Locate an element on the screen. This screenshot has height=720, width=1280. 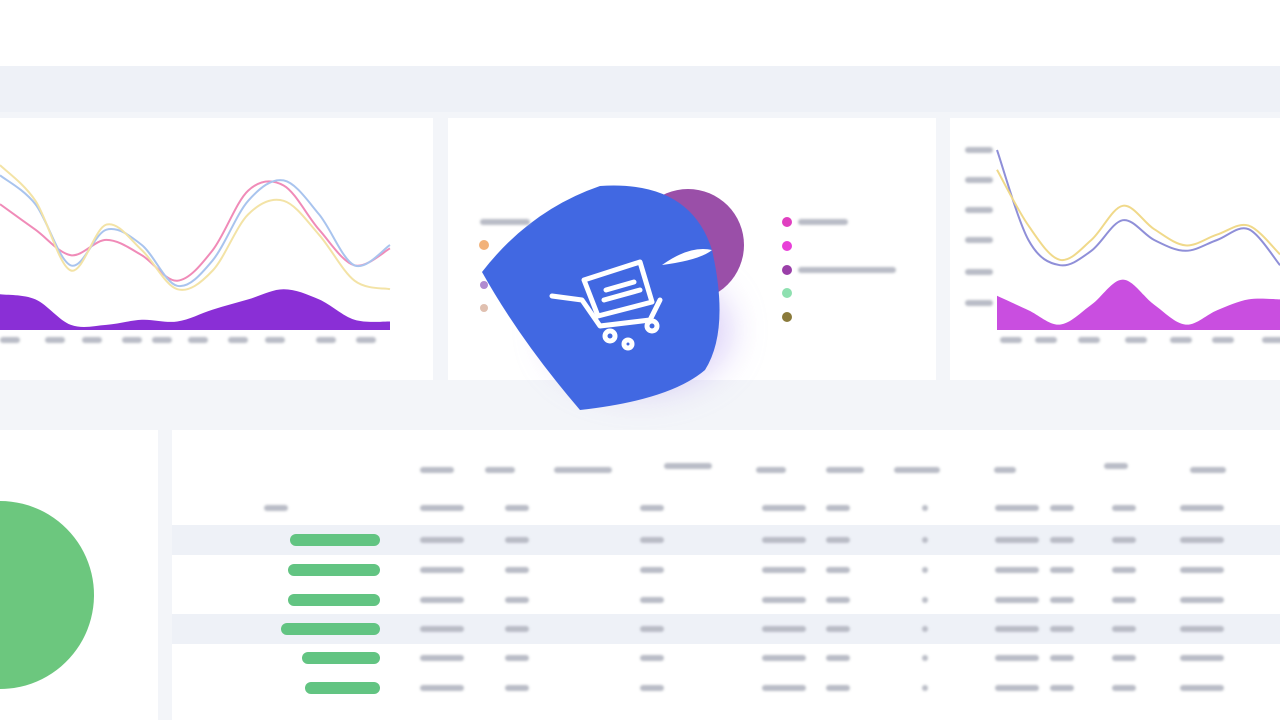
legend is located at coordinates (635, 269).